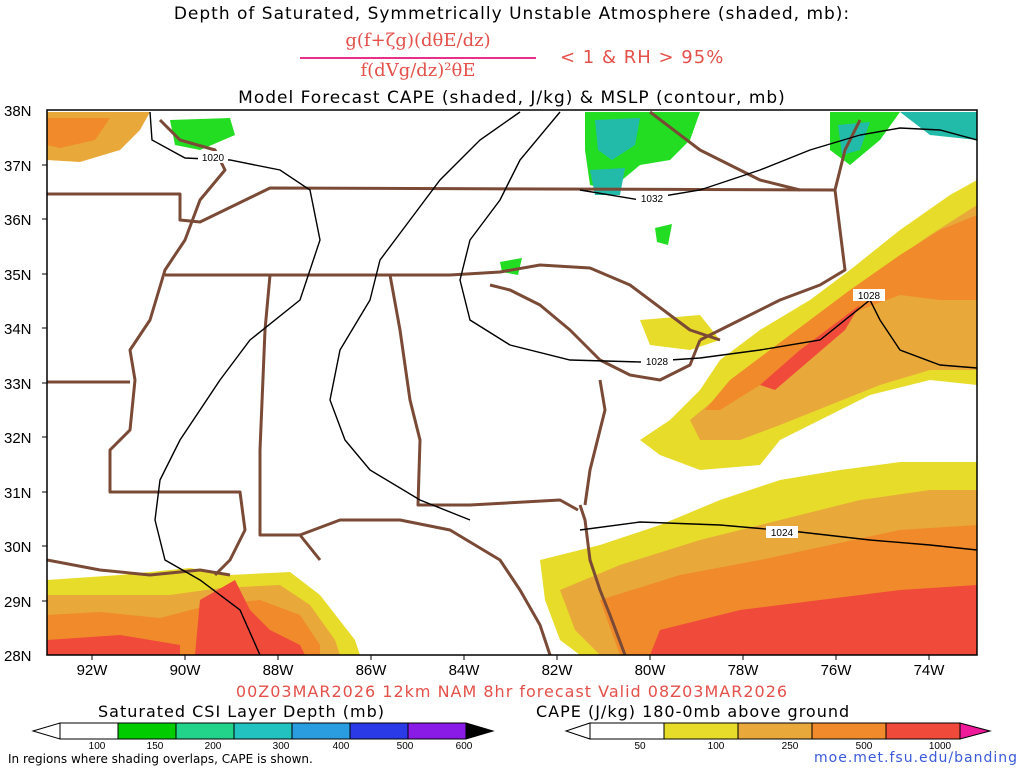  I want to click on csi-core-south, so click(607, 181).